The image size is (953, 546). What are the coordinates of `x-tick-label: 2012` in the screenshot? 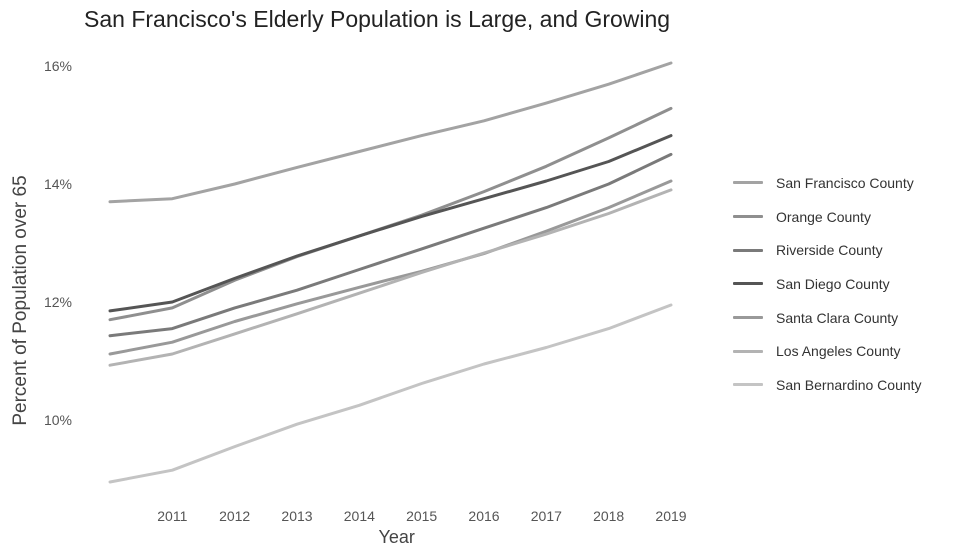 It's located at (234, 516).